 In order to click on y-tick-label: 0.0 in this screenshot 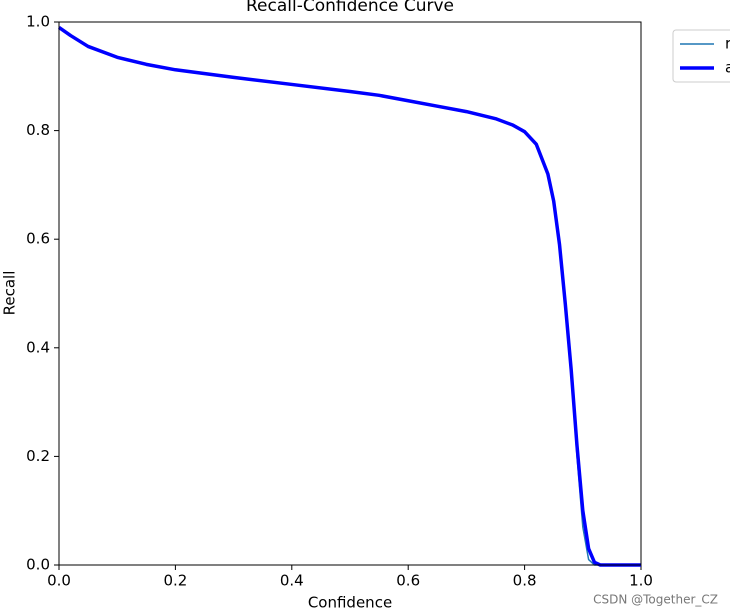, I will do `click(38, 565)`.